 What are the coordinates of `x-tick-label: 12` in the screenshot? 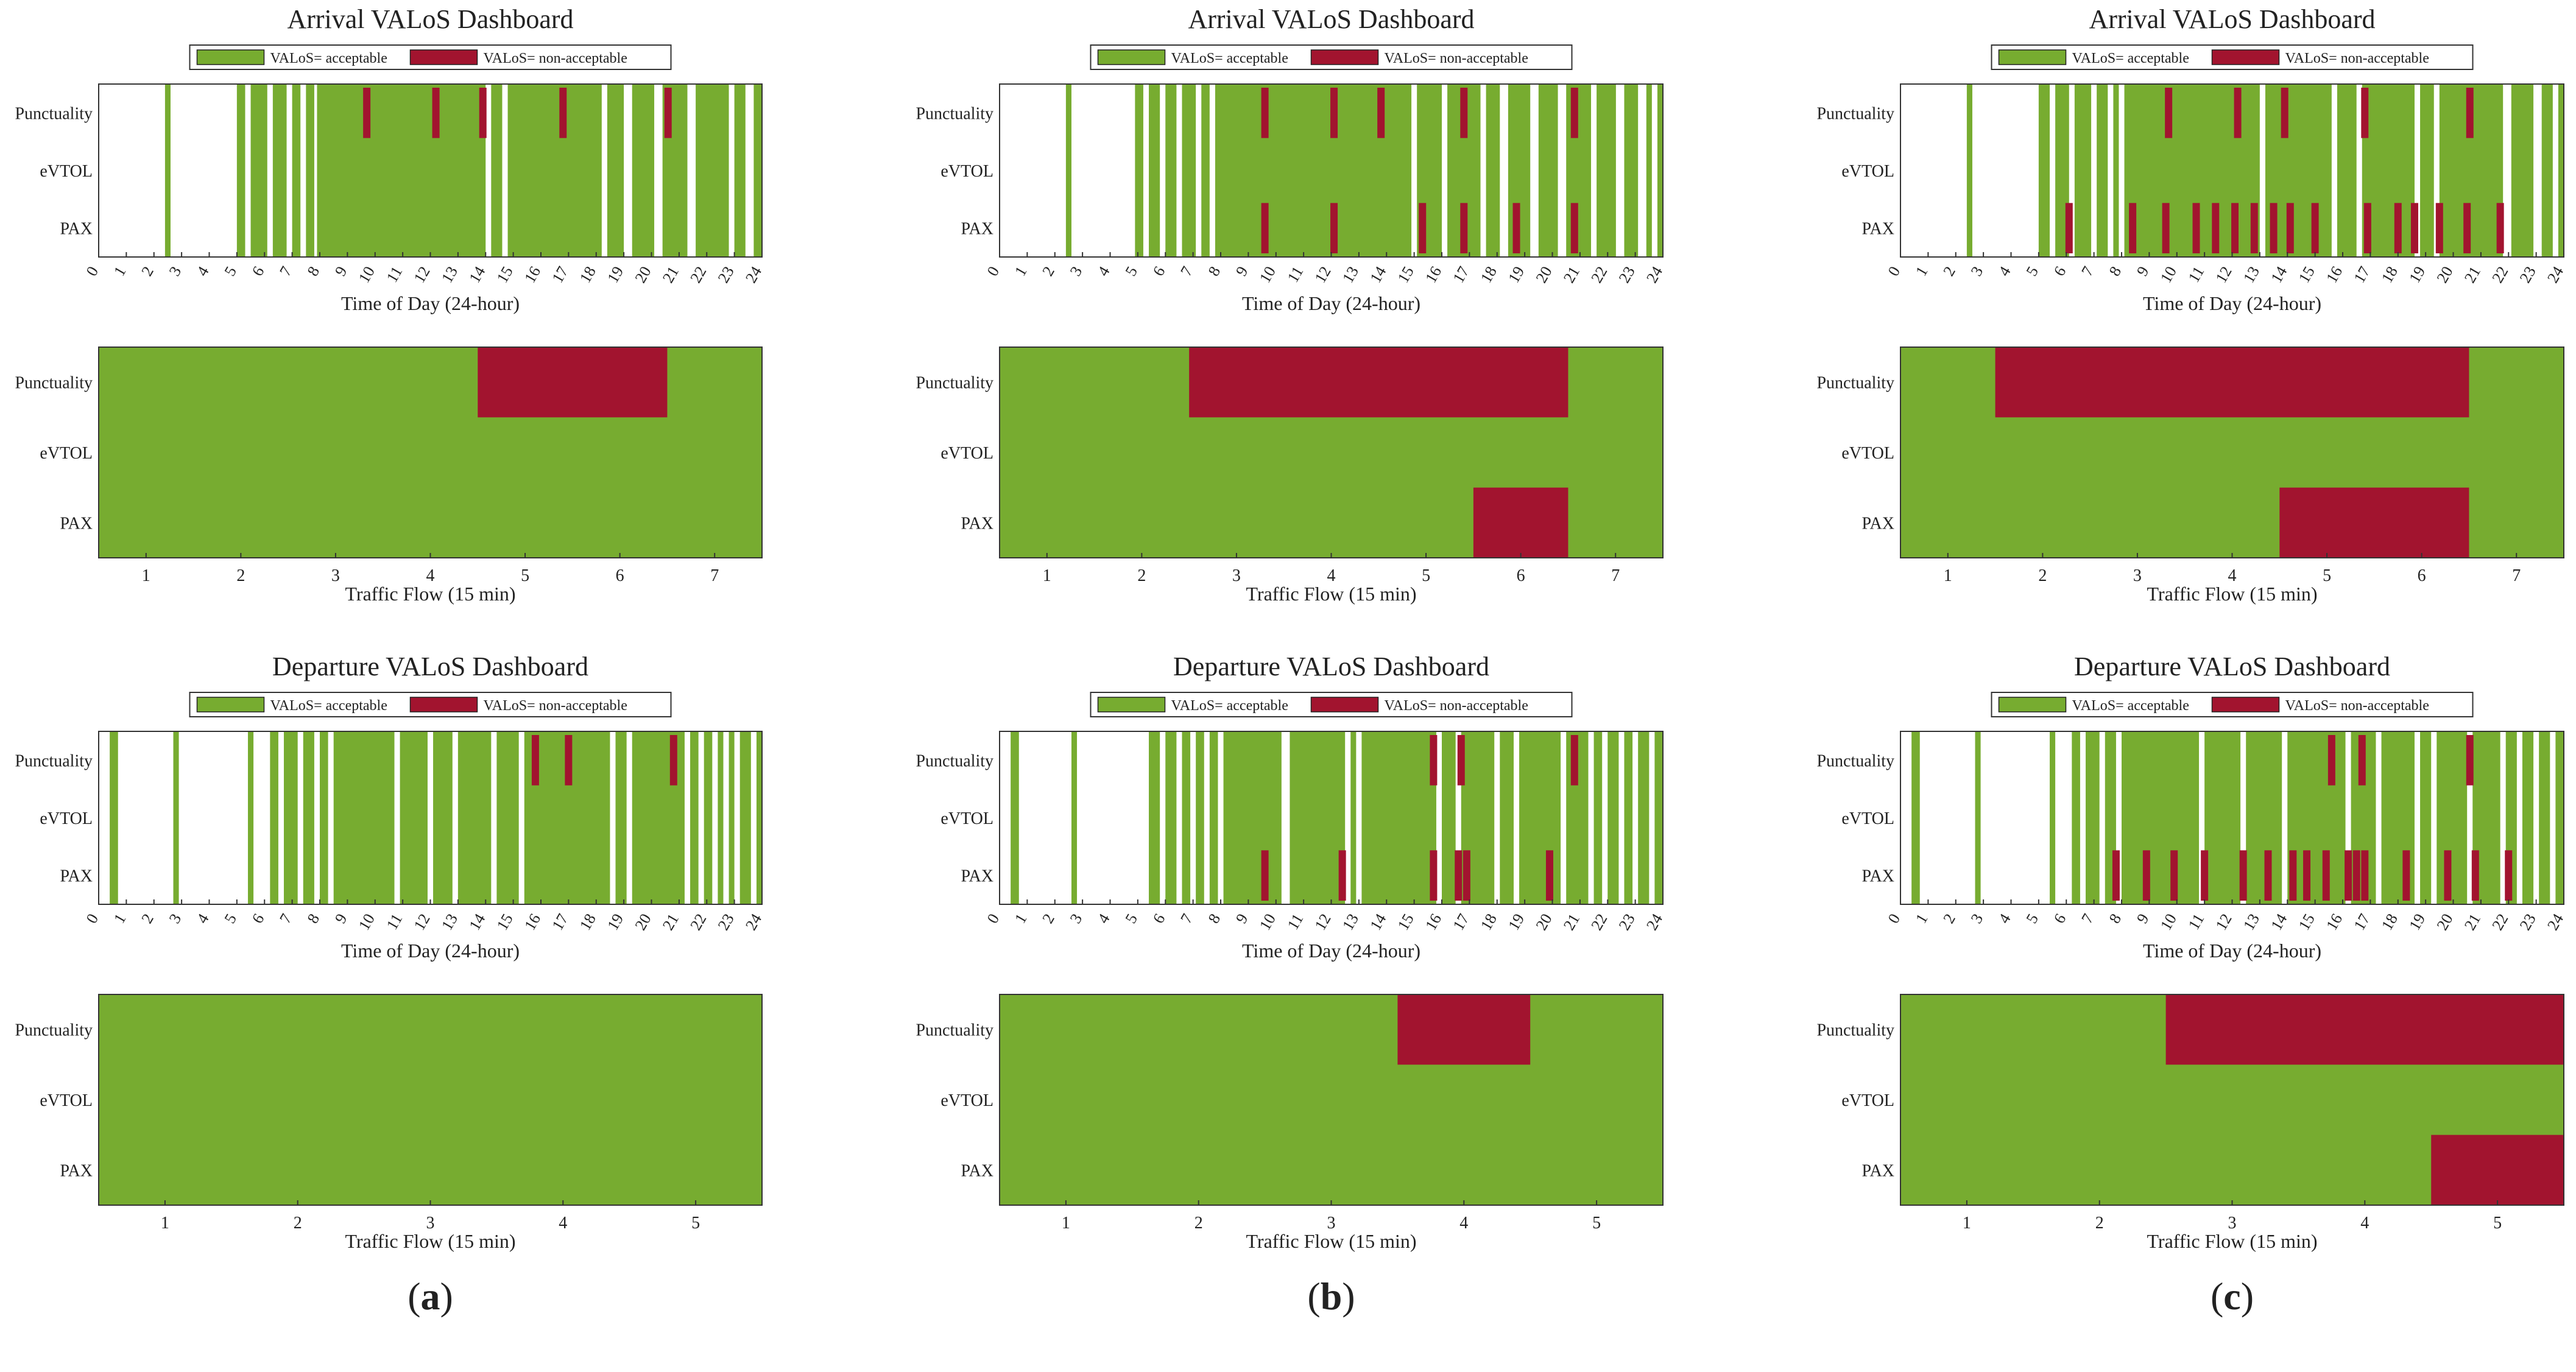 It's located at (2223, 922).